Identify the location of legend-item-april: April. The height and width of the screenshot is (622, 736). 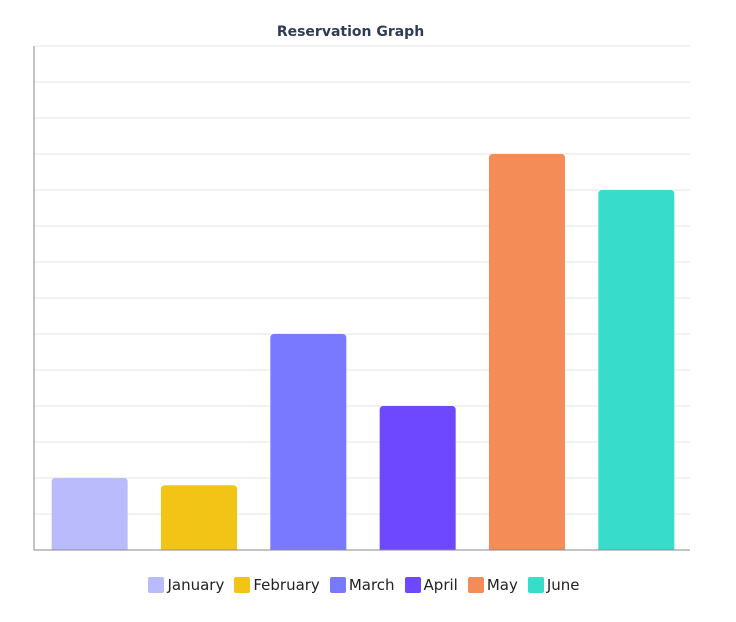
(431, 585).